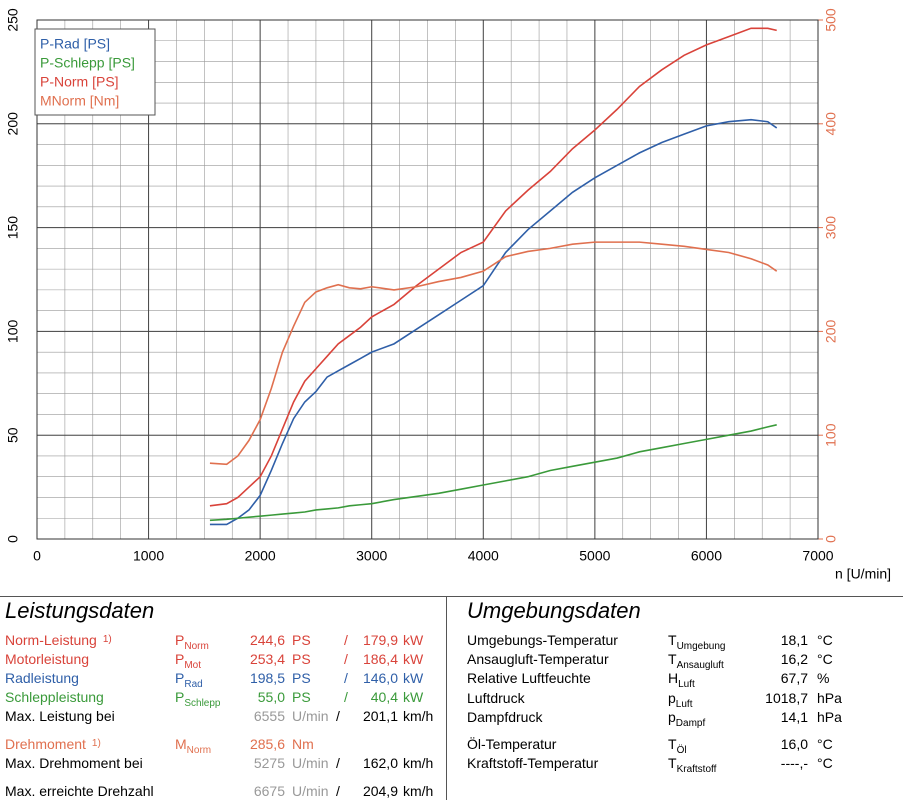 The height and width of the screenshot is (800, 903). What do you see at coordinates (189, 681) in the screenshot?
I see `symbol: PRad` at bounding box center [189, 681].